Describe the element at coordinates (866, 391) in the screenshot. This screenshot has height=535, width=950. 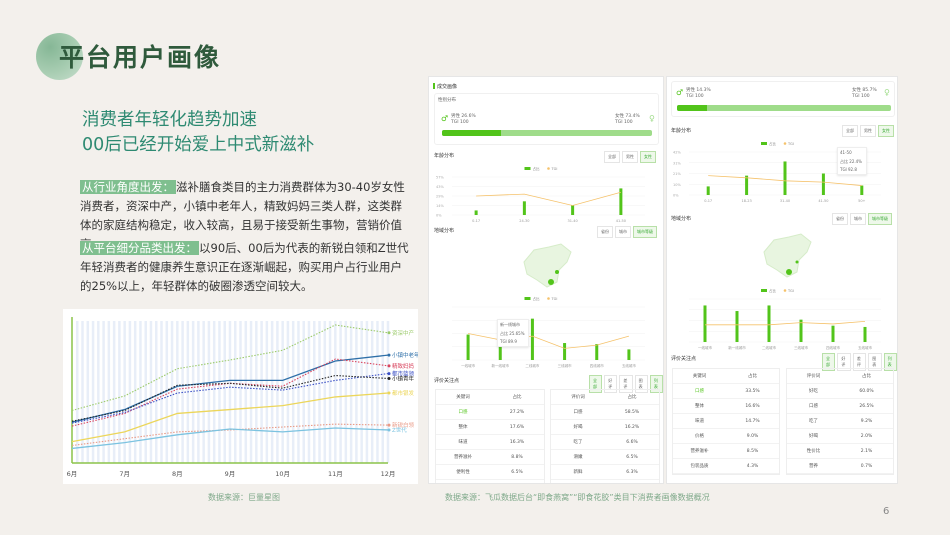
I see `table-cell: 60.0%` at that location.